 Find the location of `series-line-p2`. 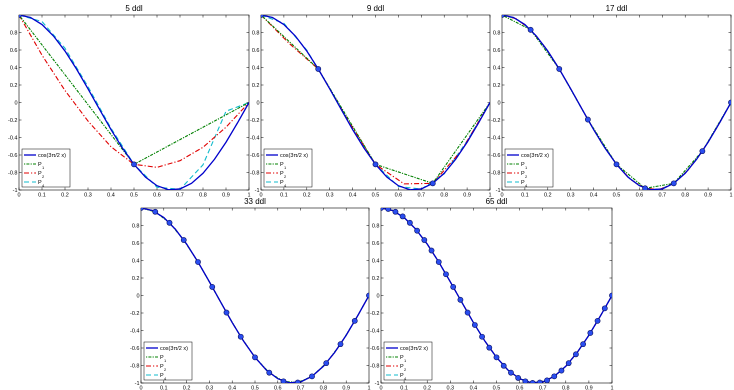

series-line-p2 is located at coordinates (375, 100).